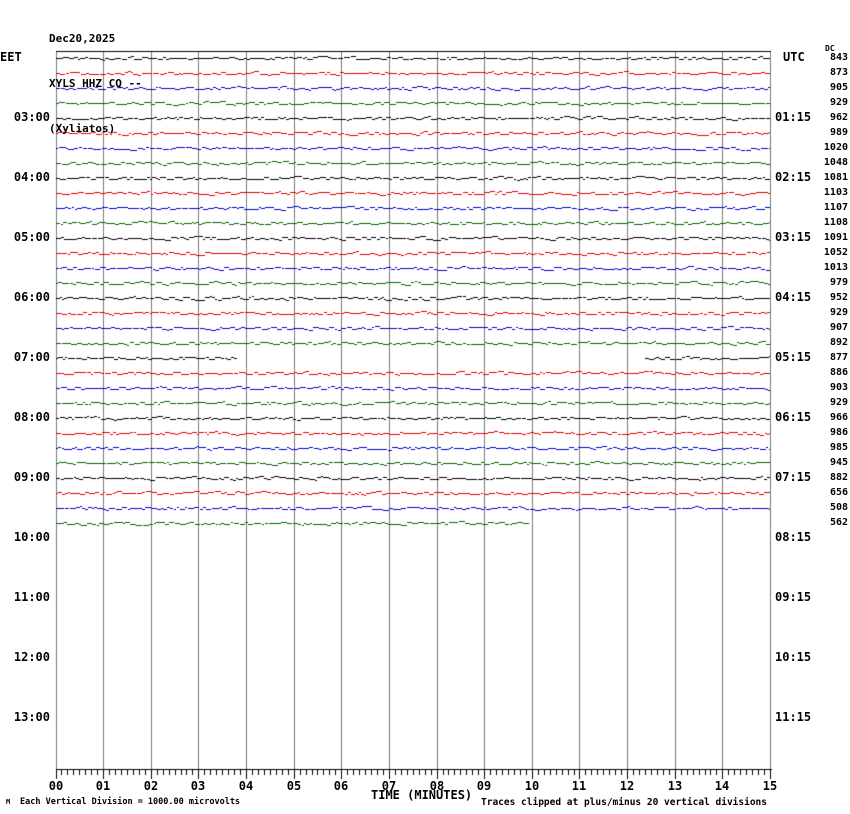 The image size is (850, 814). Describe the element at coordinates (198, 786) in the screenshot. I see `x-tick-label: 03` at that location.